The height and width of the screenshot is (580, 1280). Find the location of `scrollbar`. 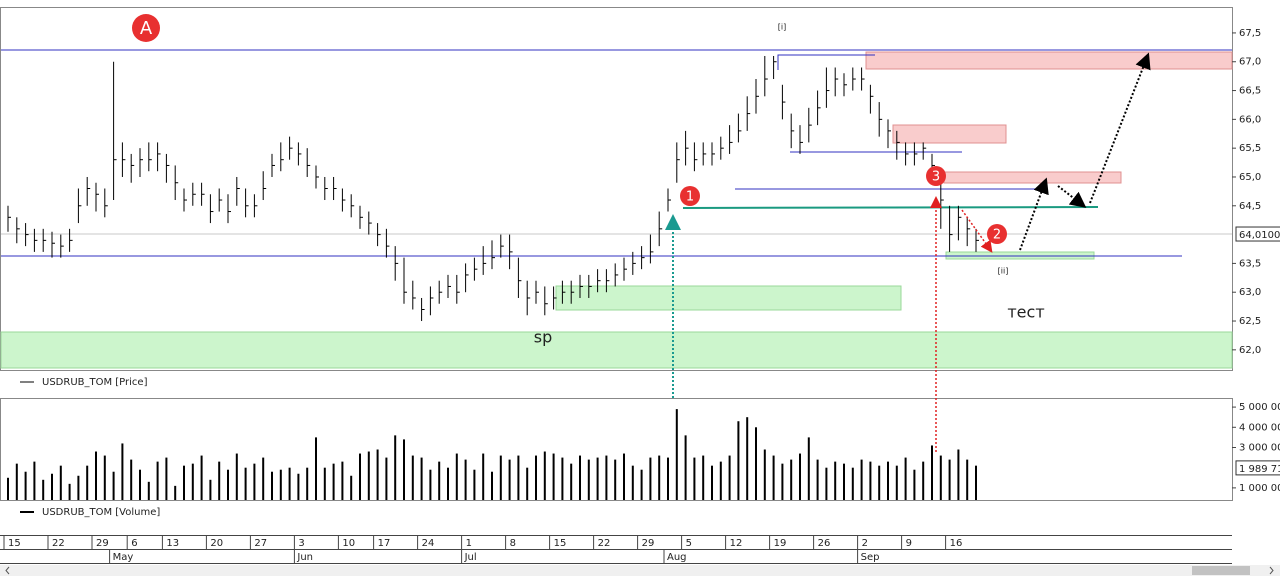

scrollbar is located at coordinates (640, 570).